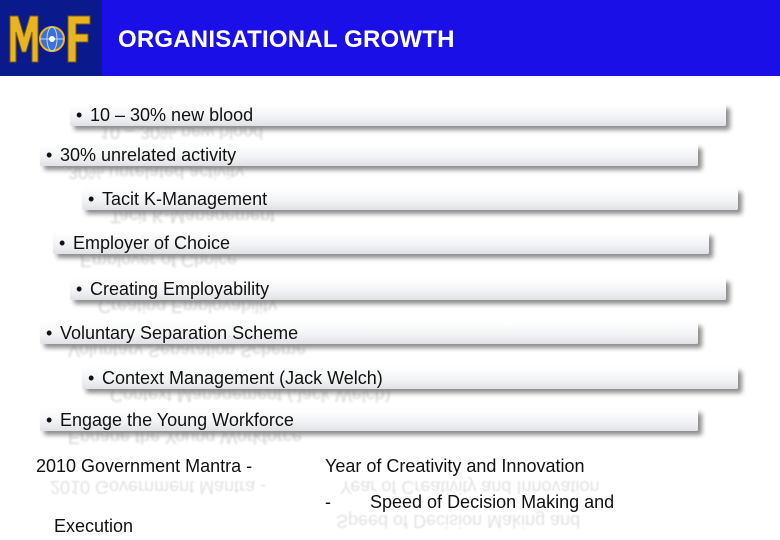 The width and height of the screenshot is (780, 540). I want to click on reflection-text: 30% unrelated activity, so click(156, 175).